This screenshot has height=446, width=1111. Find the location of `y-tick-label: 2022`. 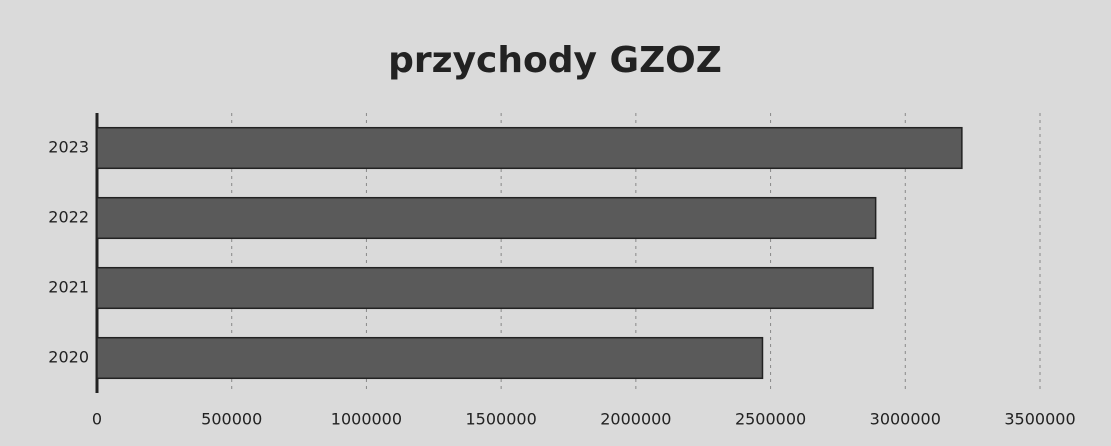

y-tick-label: 2022 is located at coordinates (68, 217).